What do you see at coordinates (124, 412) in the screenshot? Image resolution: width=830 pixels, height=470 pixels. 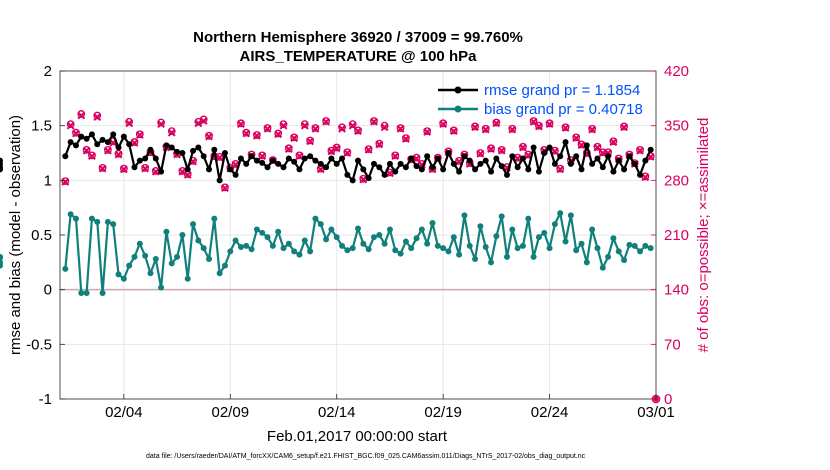 I see `x-tick-label: 02/04` at bounding box center [124, 412].